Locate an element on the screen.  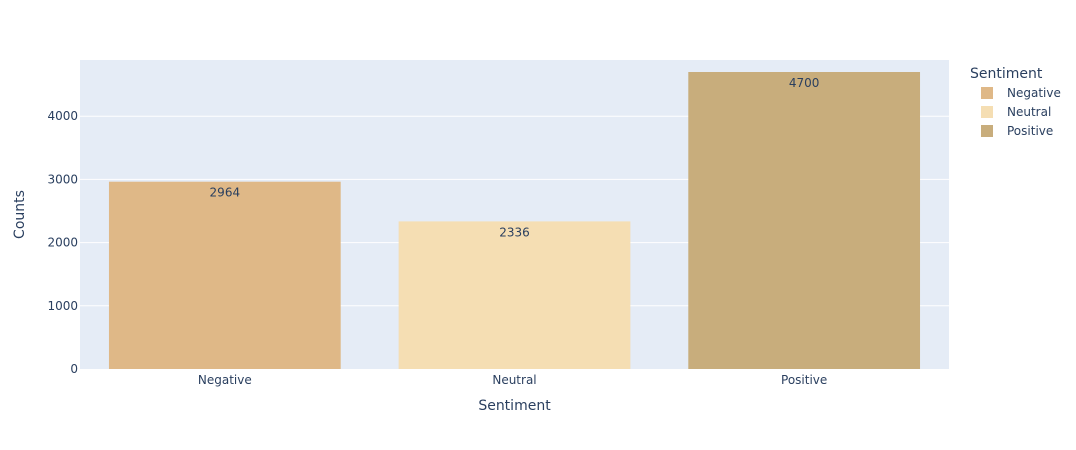
y-tick-label: 4000 is located at coordinates (62, 116).